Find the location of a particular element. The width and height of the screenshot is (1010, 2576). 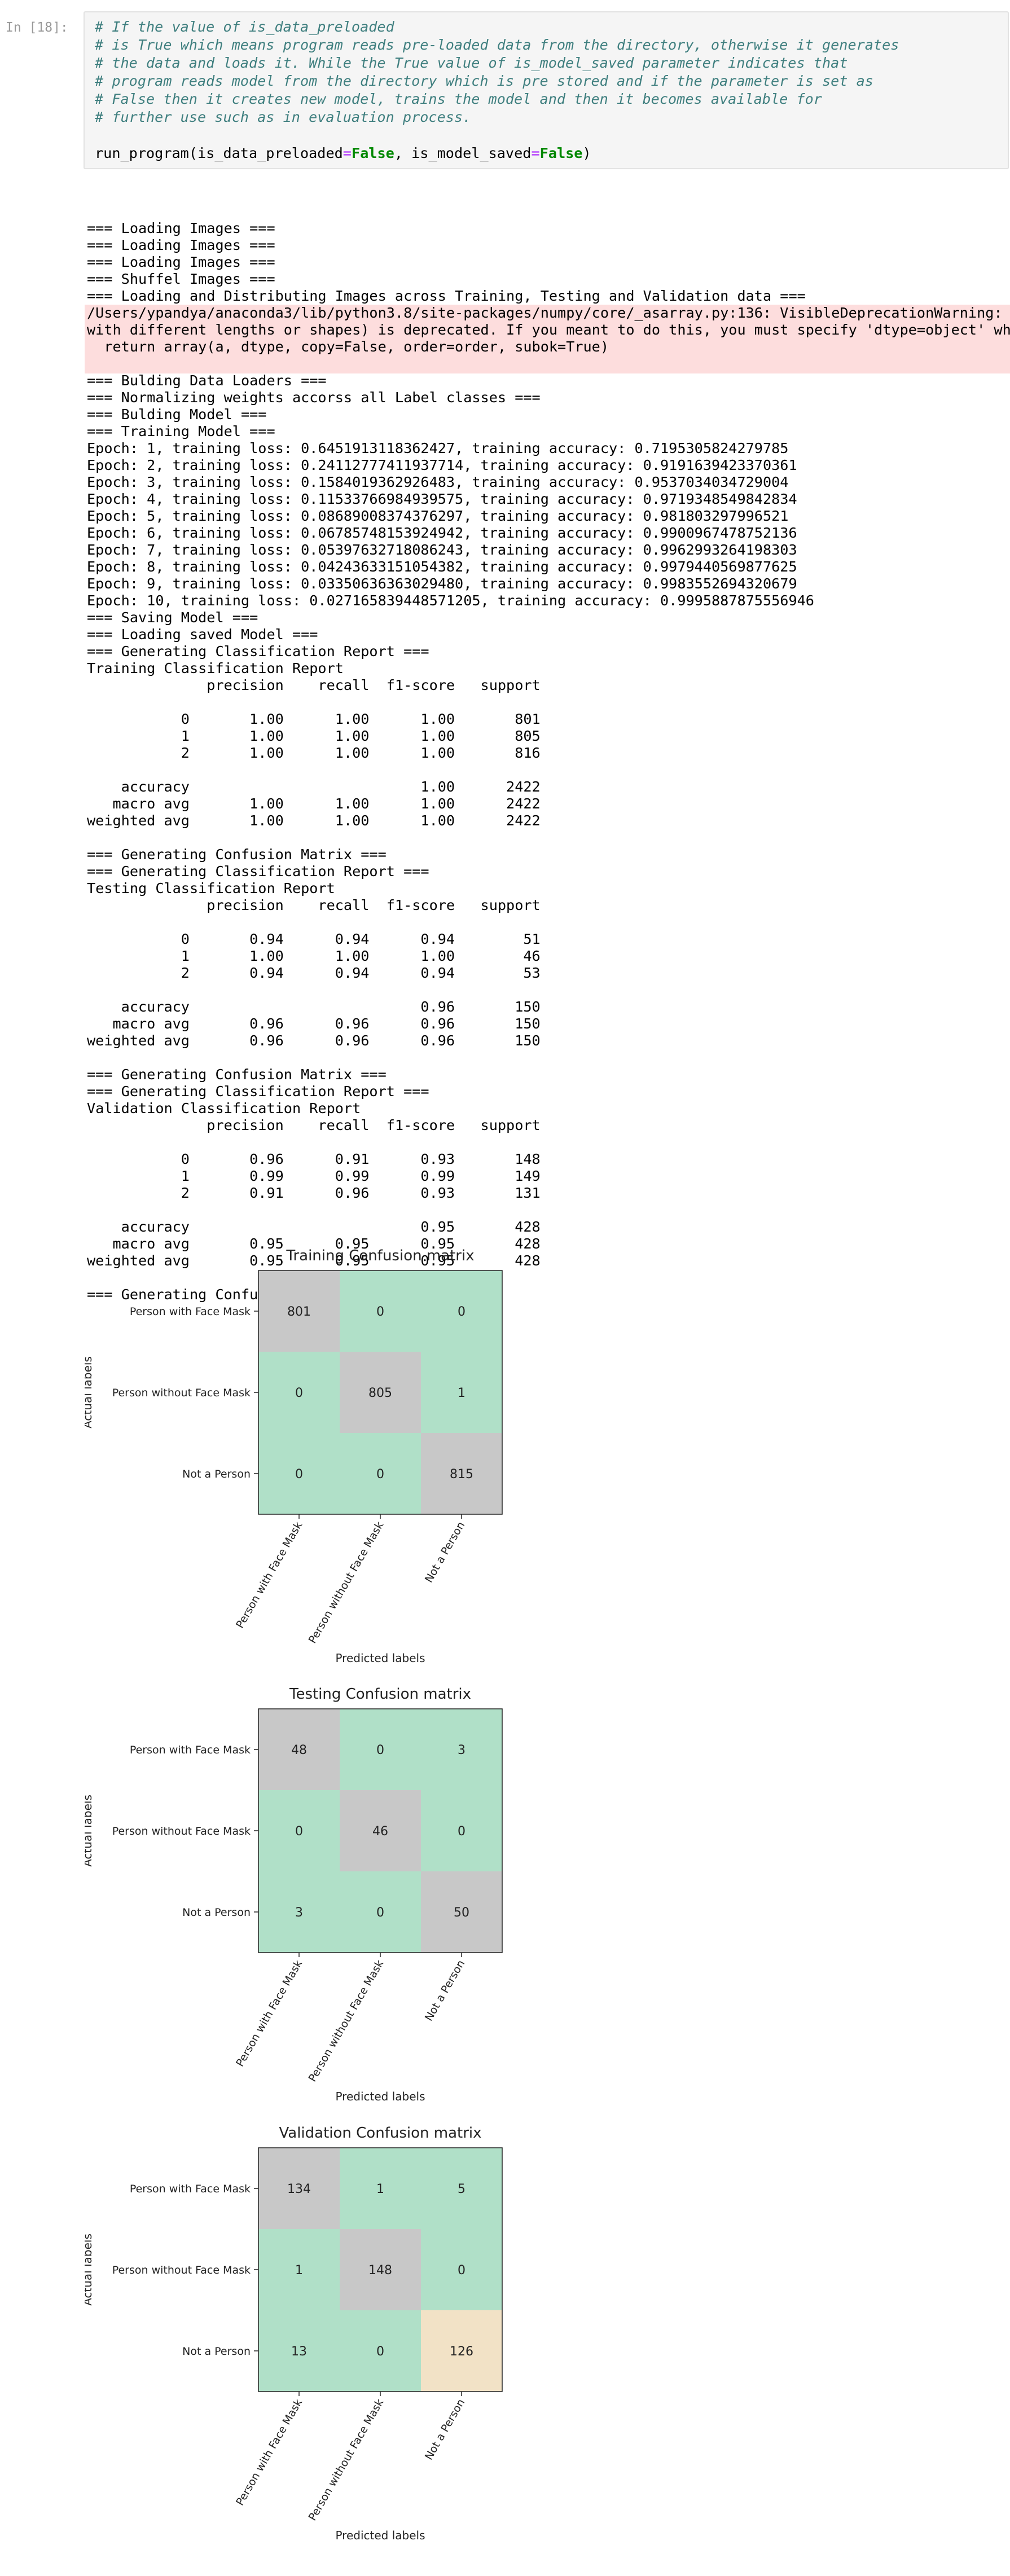

code-close-paren: ) is located at coordinates (586, 153).